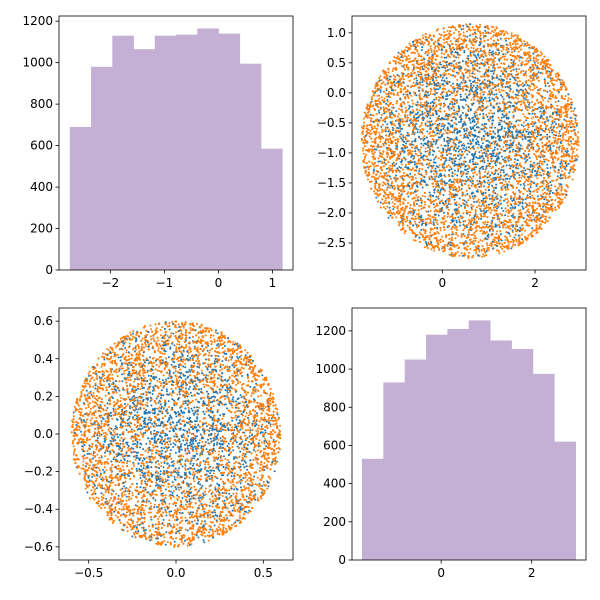 The width and height of the screenshot is (600, 600). What do you see at coordinates (41, 146) in the screenshot?
I see `y-tick-label: 600` at bounding box center [41, 146].